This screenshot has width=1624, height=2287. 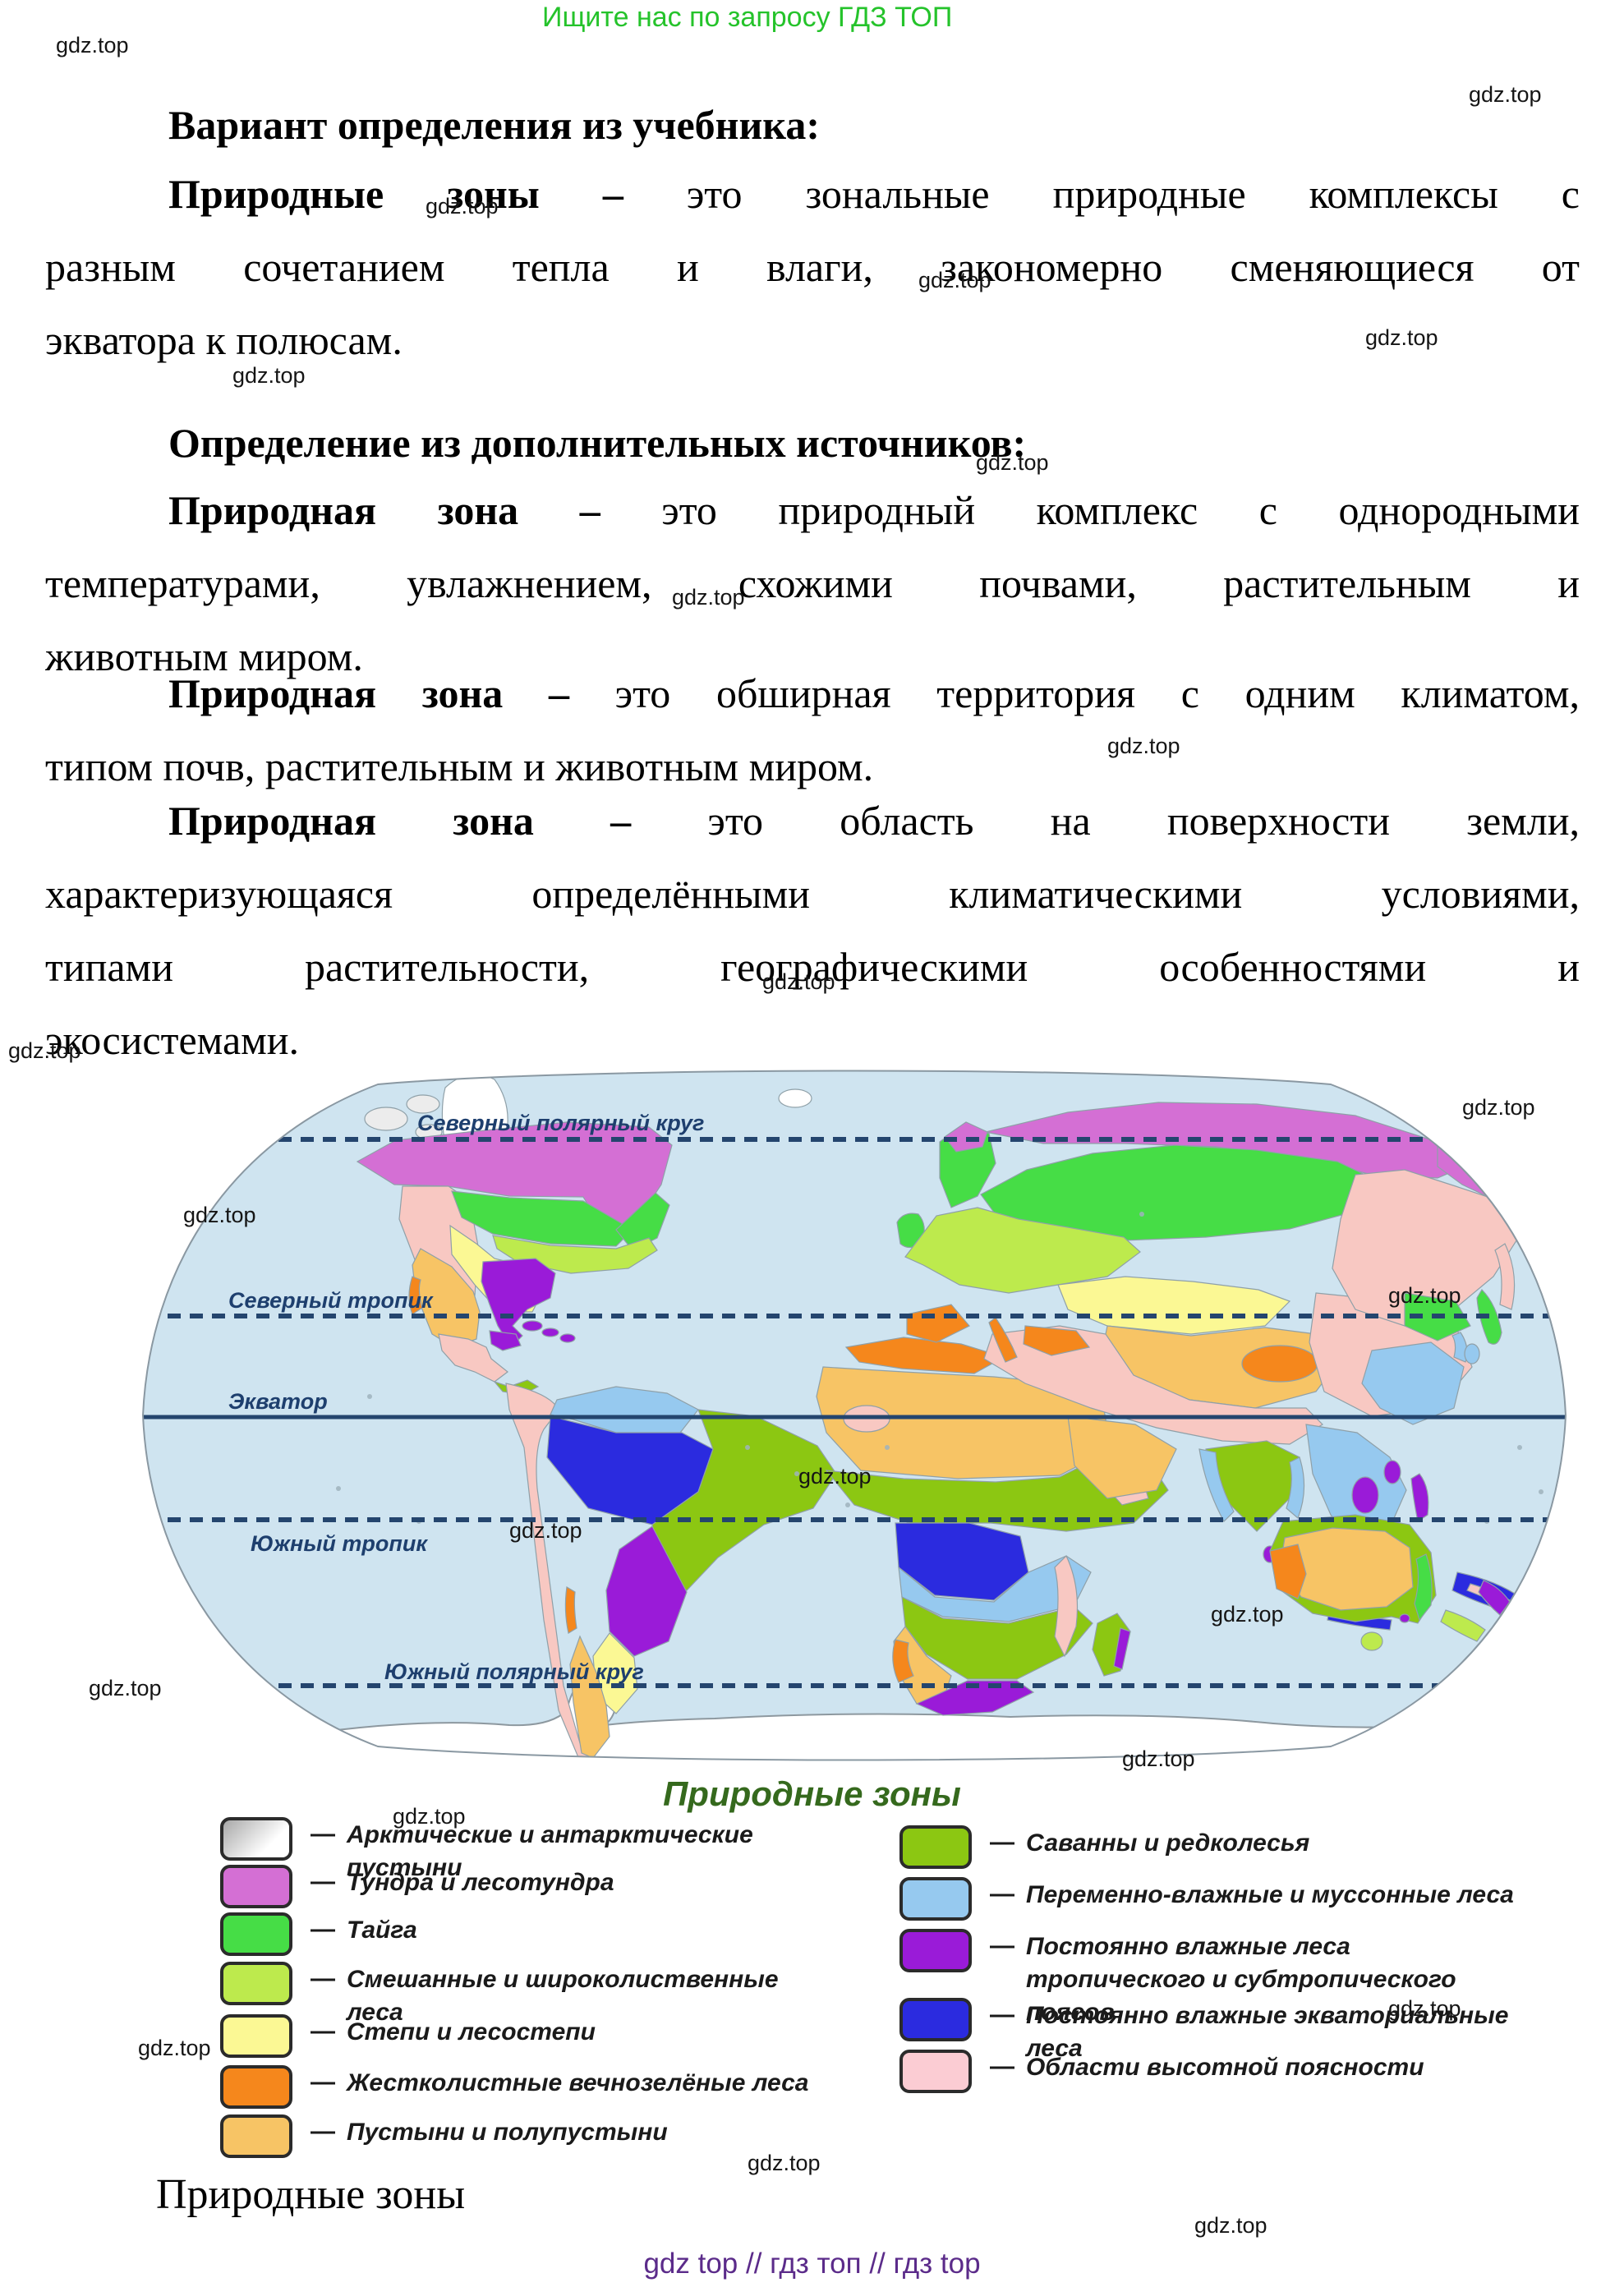 I want to click on legend-item-steppe: — Степи и лесостепи, so click(x=408, y=2036).